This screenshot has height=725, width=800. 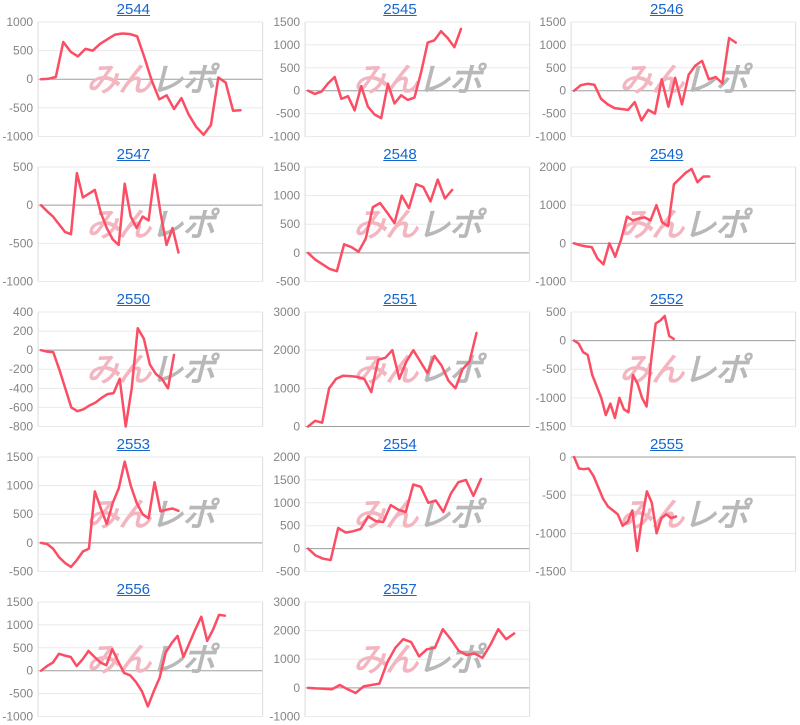 I want to click on chart-cell-2549: 2000 1000 0 -1000 みんレポ 2549, so click(x=666, y=217).